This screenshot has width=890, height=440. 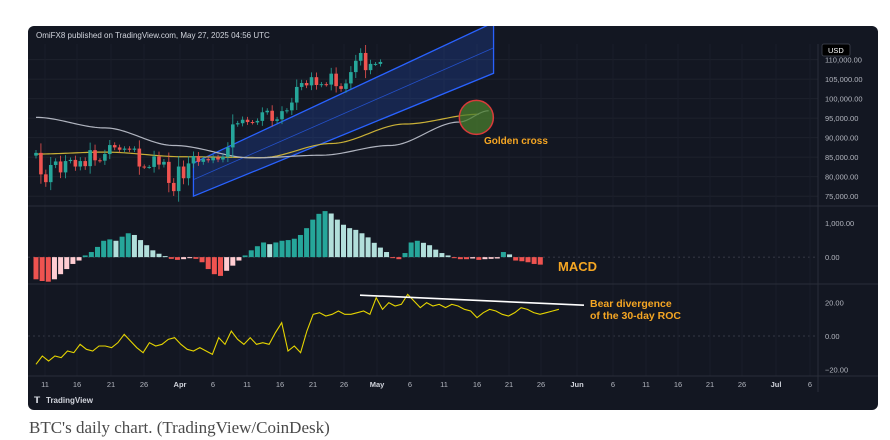 What do you see at coordinates (678, 384) in the screenshot?
I see `x-tick-label: 16` at bounding box center [678, 384].